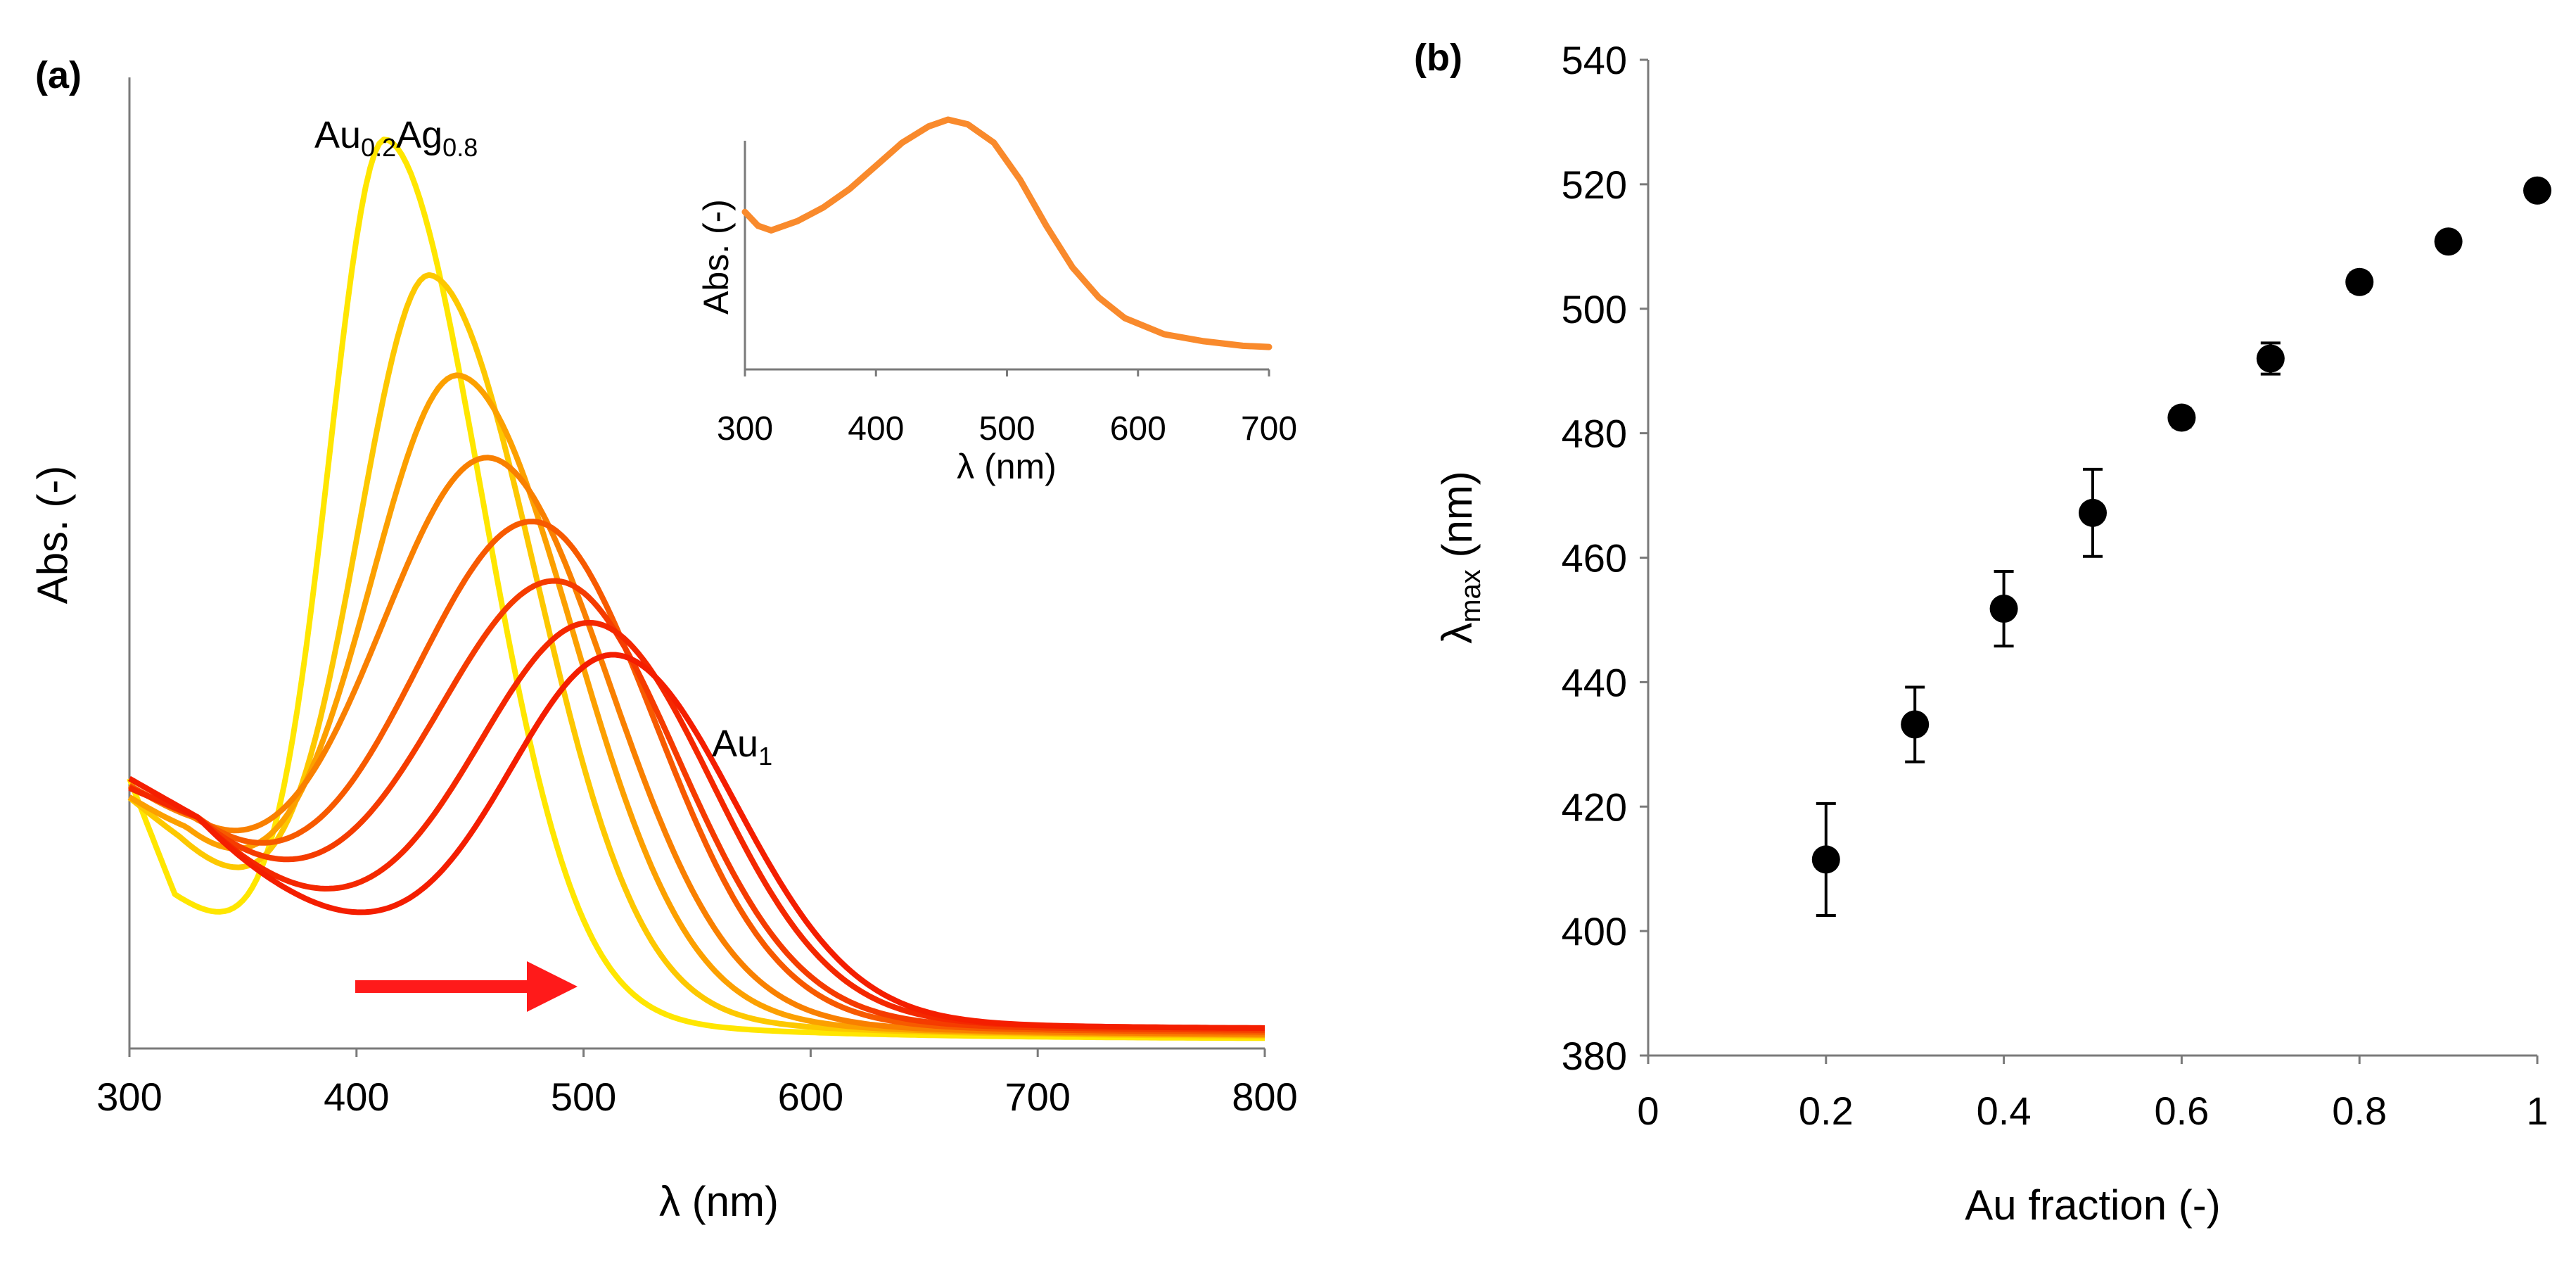 The height and width of the screenshot is (1261, 2576). I want to click on panel-a-label: (a), so click(58, 75).